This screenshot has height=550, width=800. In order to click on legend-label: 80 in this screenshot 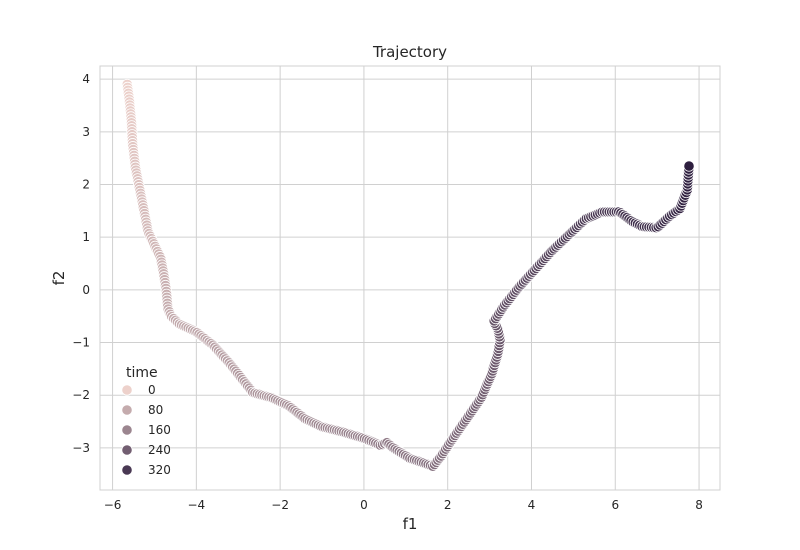, I will do `click(155, 410)`.